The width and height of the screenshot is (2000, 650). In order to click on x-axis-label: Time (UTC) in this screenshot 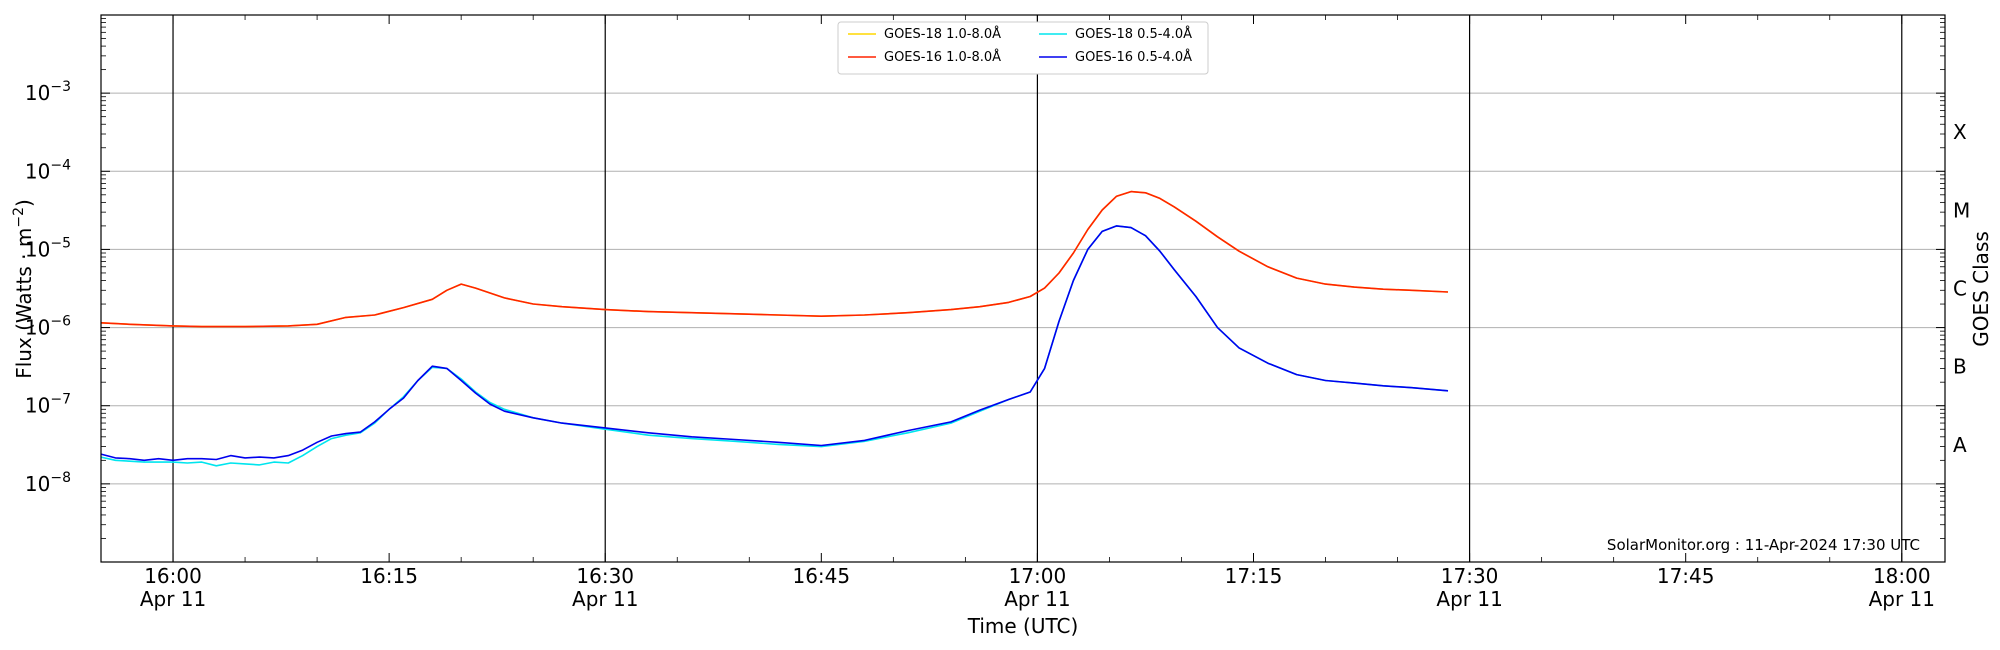, I will do `click(1023, 626)`.